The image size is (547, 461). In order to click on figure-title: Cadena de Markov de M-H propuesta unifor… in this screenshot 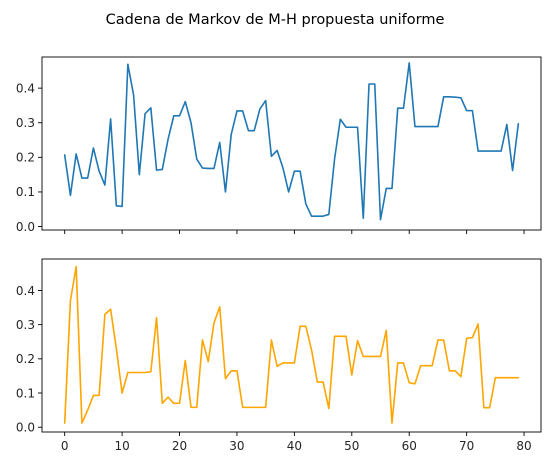, I will do `click(275, 20)`.